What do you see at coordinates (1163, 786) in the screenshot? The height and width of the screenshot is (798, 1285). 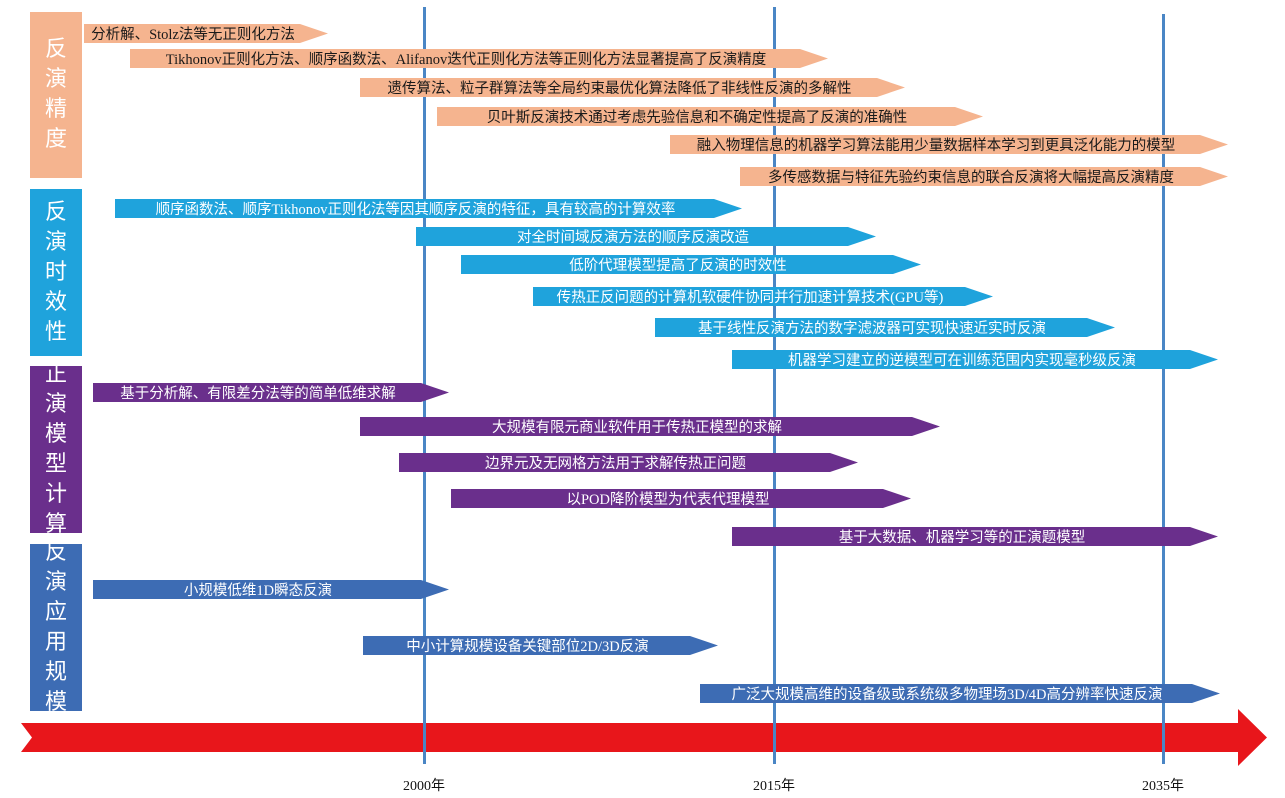 I see `year-label: 2035年` at bounding box center [1163, 786].